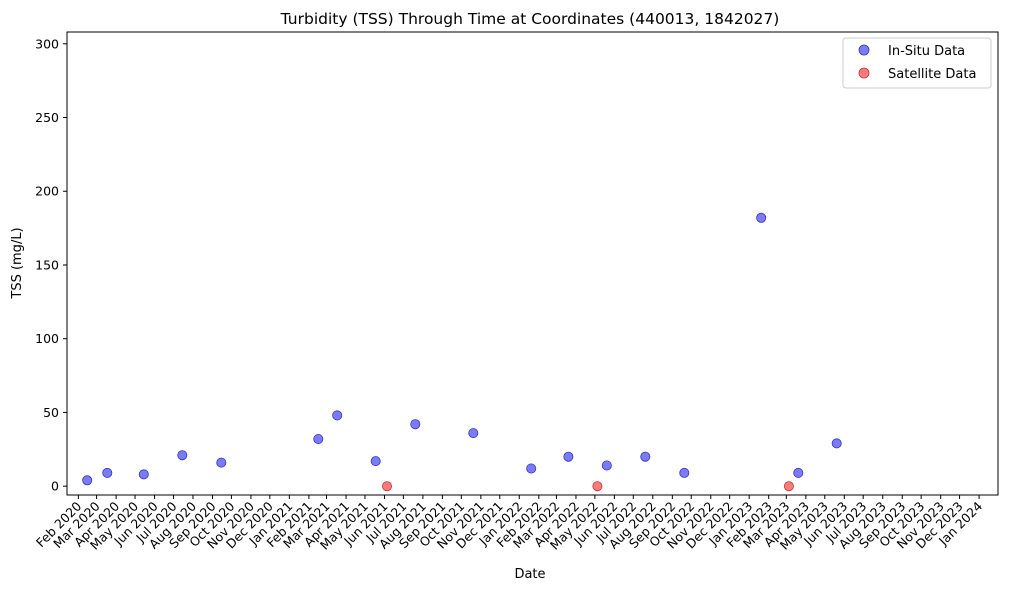  I want to click on y-tick-label: 100, so click(47, 338).